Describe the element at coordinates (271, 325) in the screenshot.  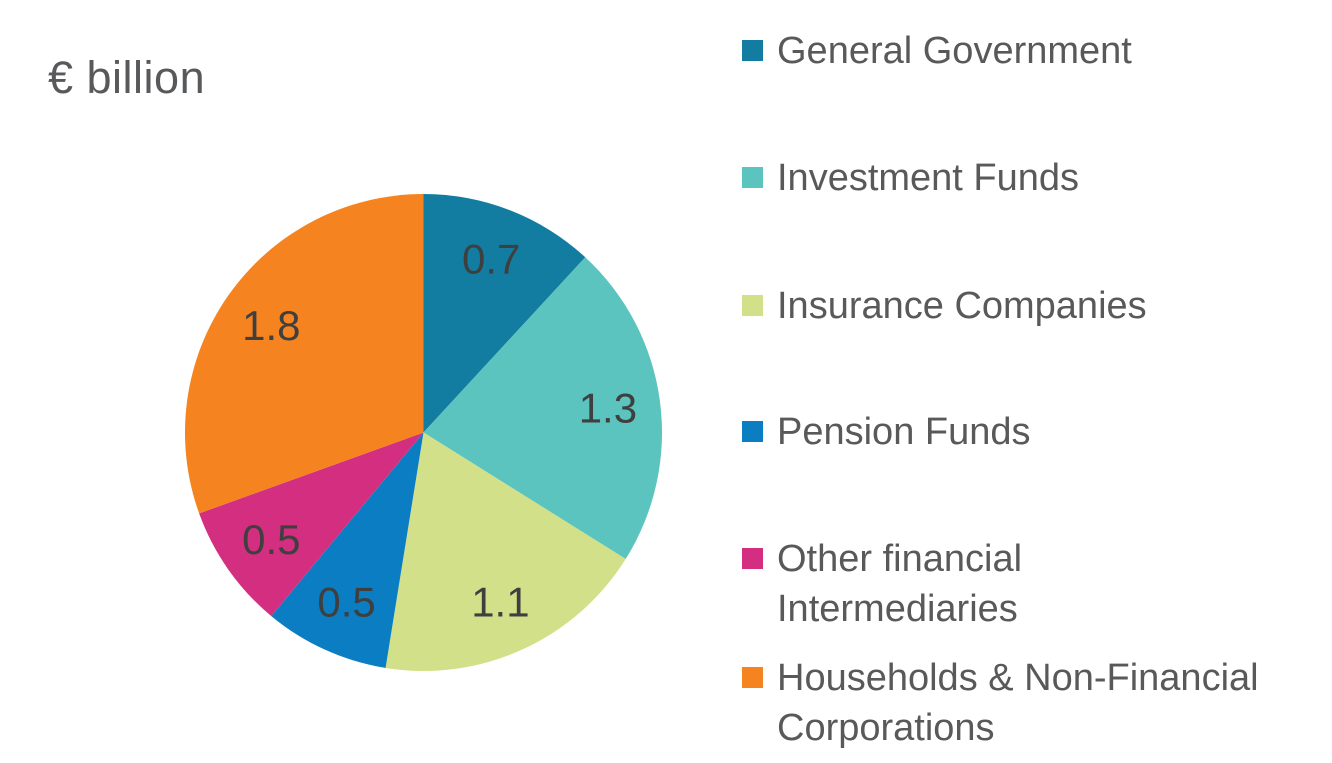
I see `slice-value-label-households-non-financial-corporations: 1.8` at that location.